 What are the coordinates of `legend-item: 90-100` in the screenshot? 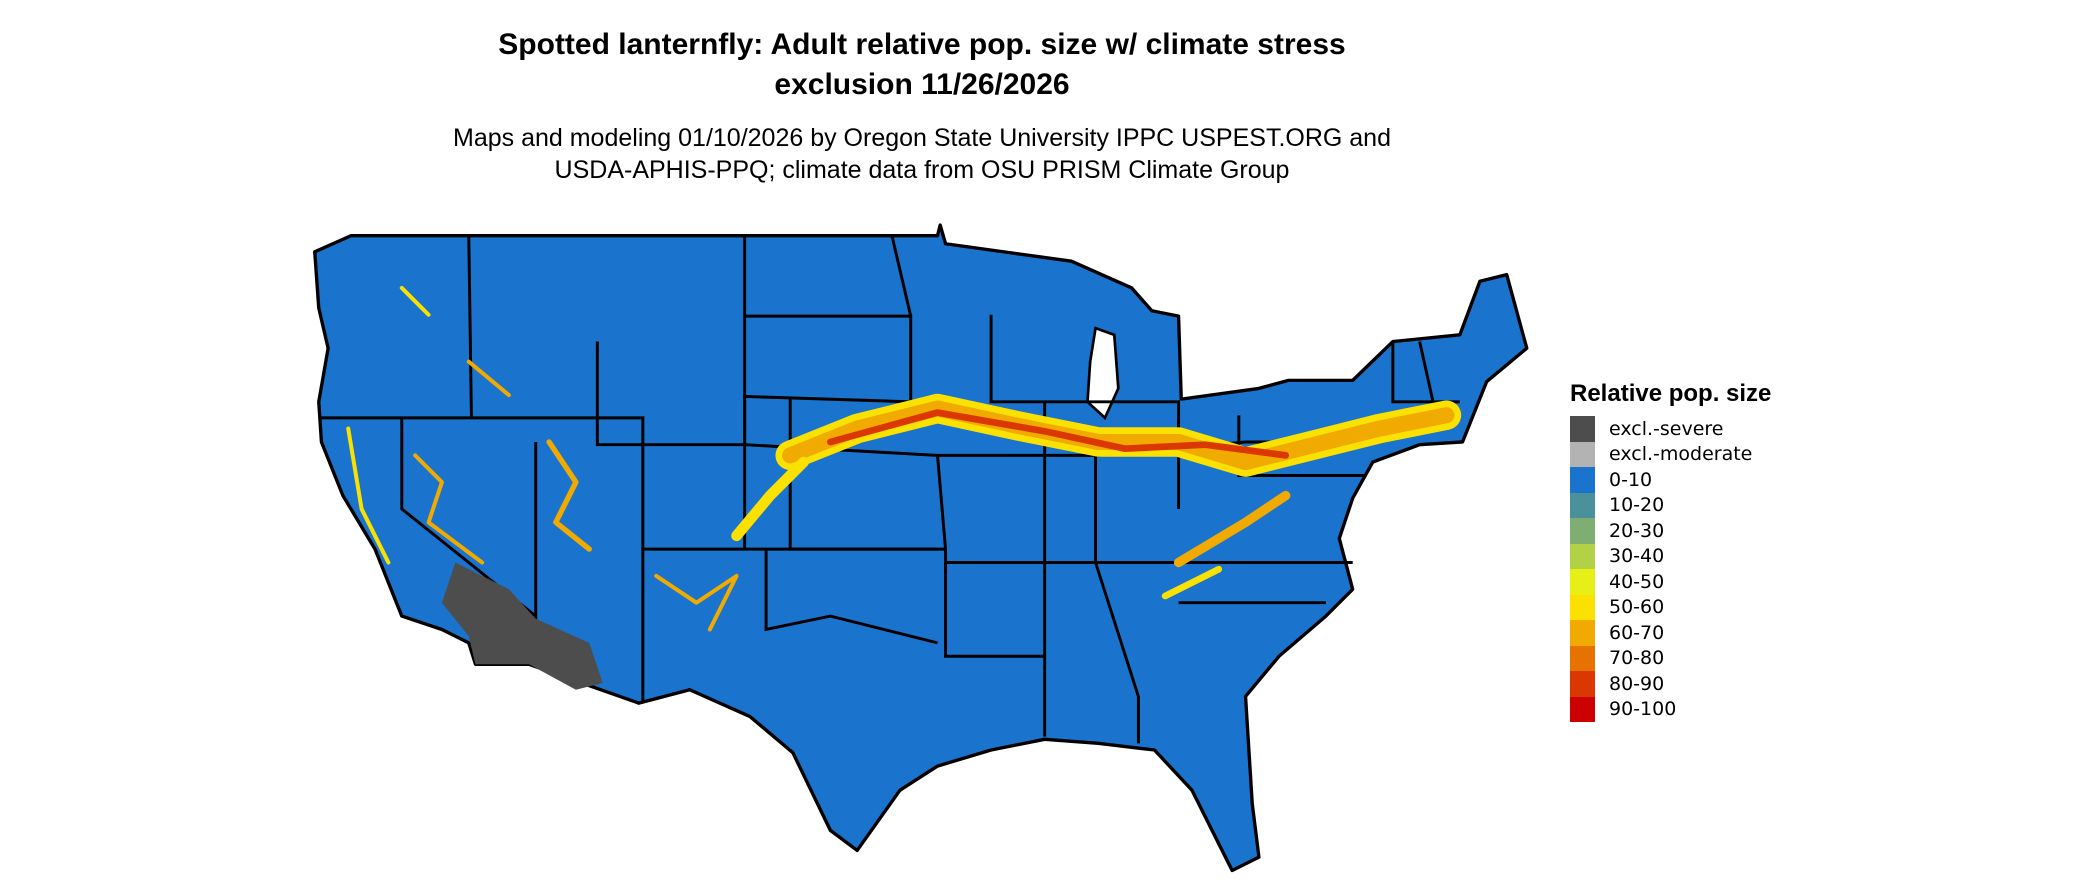 It's located at (1670, 709).